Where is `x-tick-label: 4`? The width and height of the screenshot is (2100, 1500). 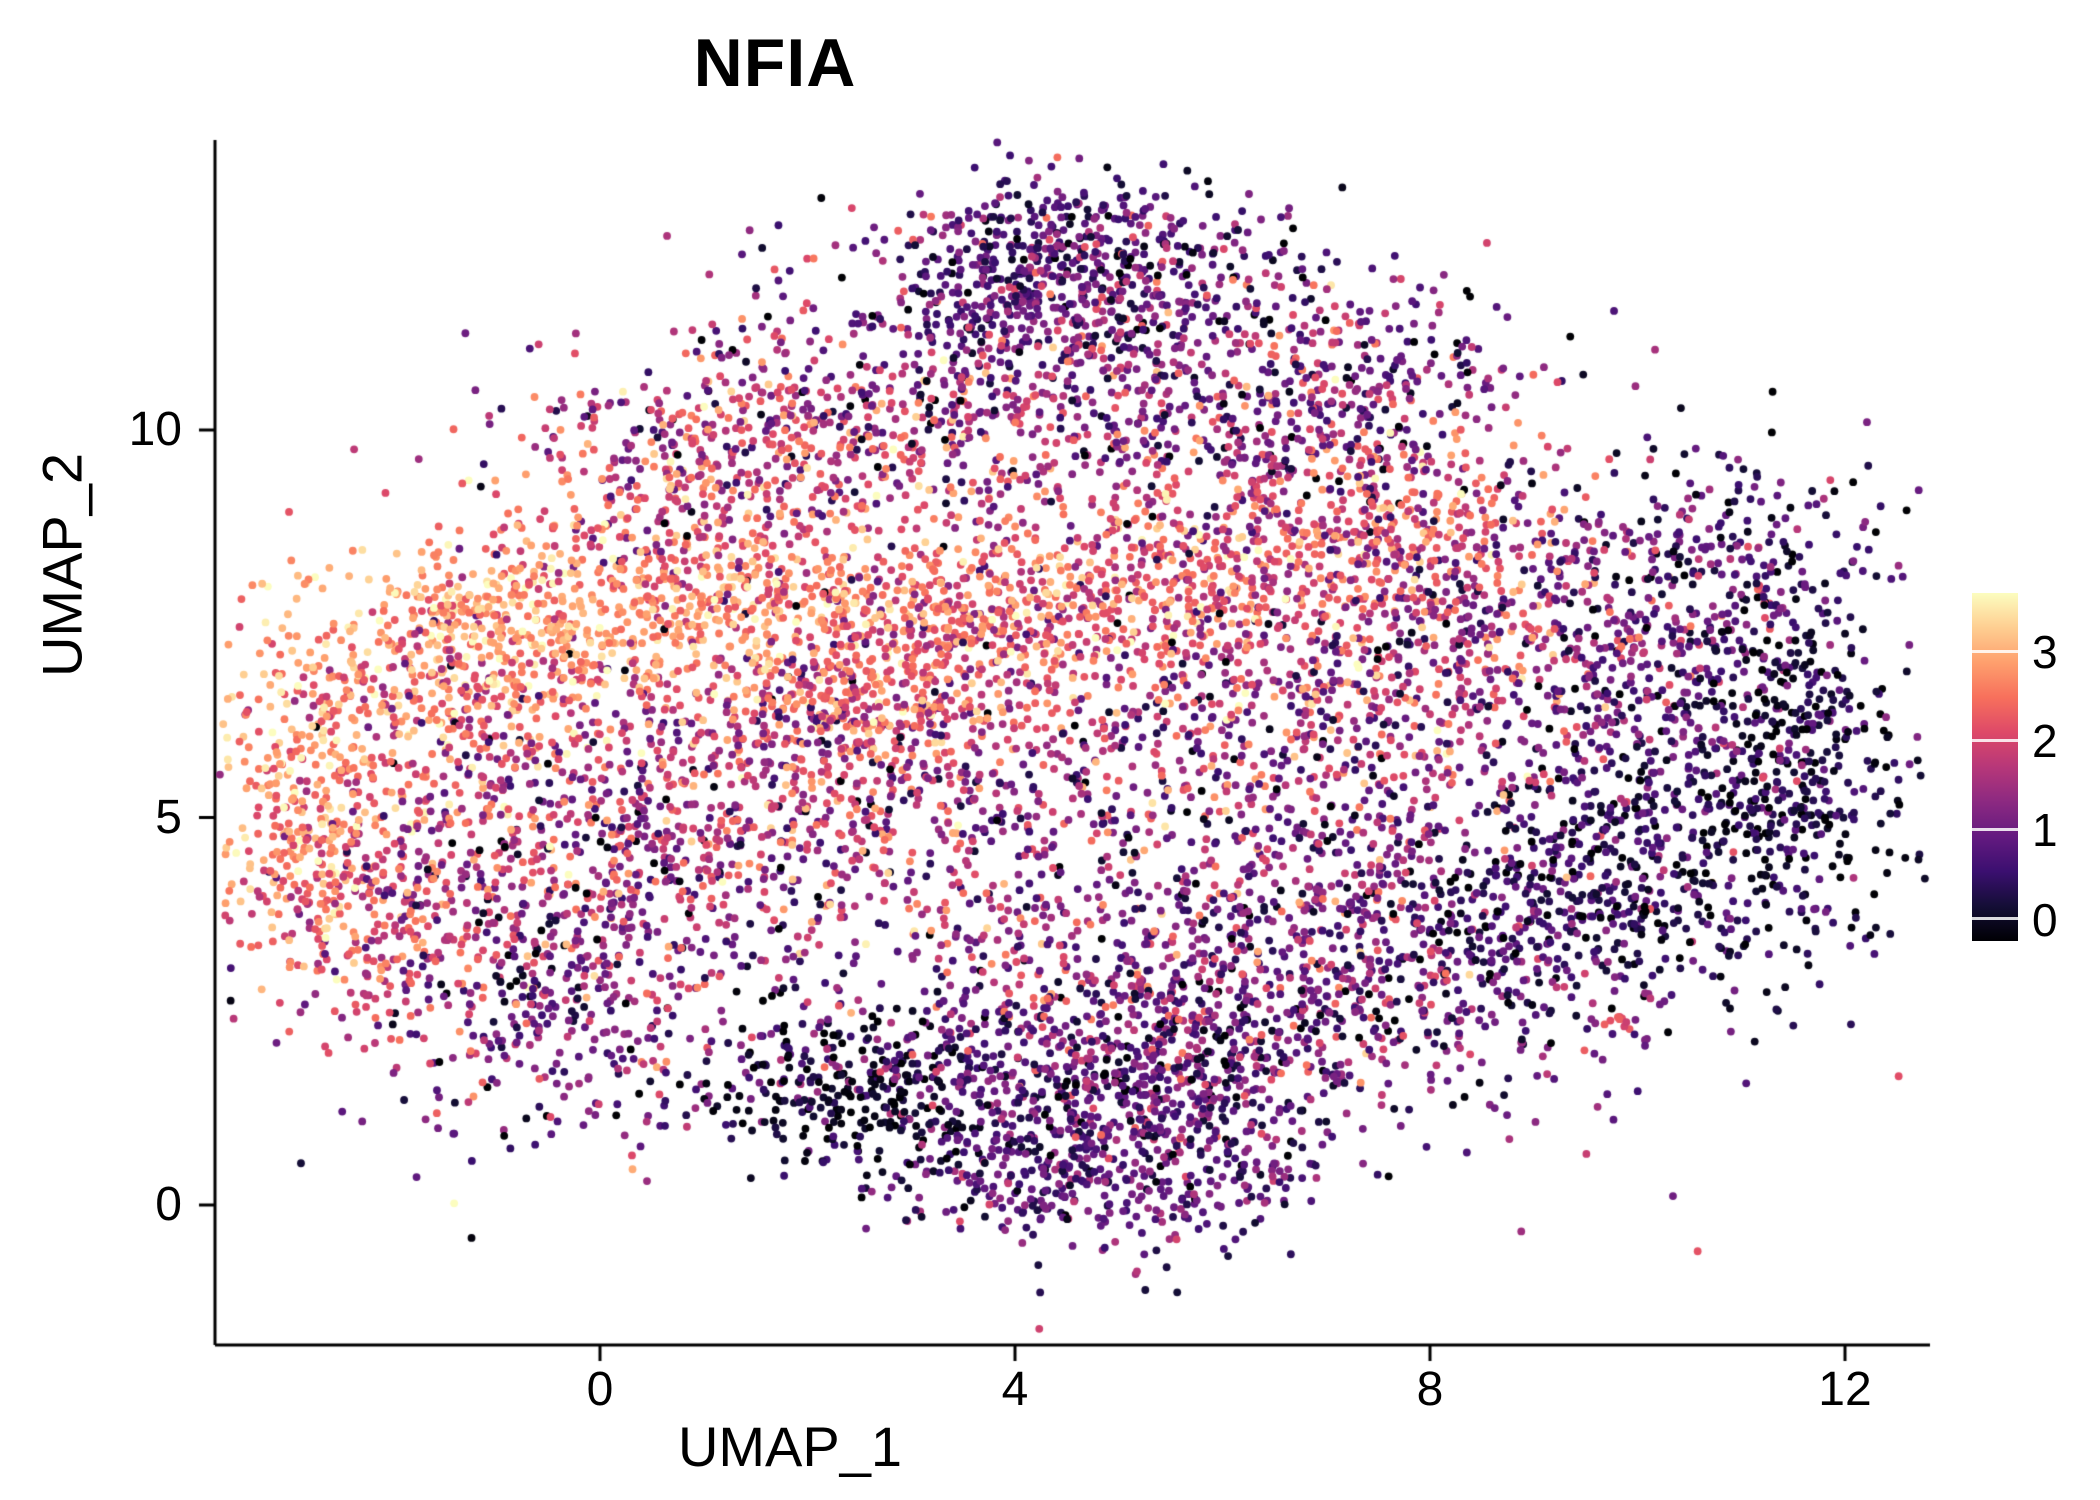 x-tick-label: 4 is located at coordinates (1015, 1389).